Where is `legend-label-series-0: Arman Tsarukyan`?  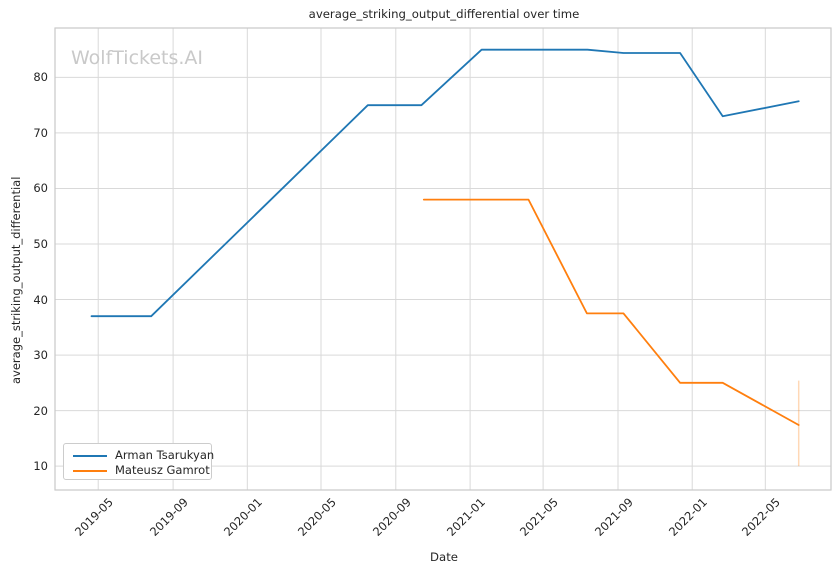
legend-label-series-0: Arman Tsarukyan is located at coordinates (165, 455).